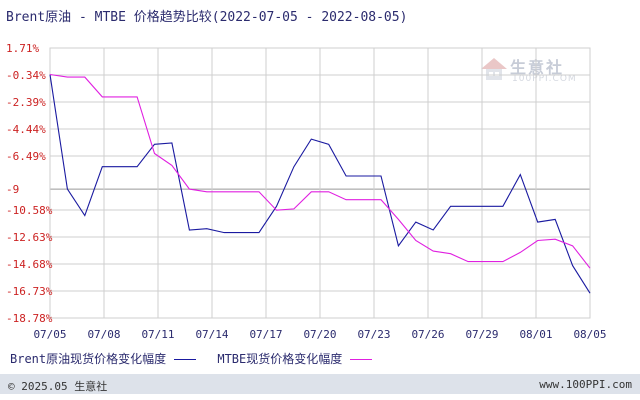  I want to click on footer-link: www.100PPI.com, so click(585, 384).